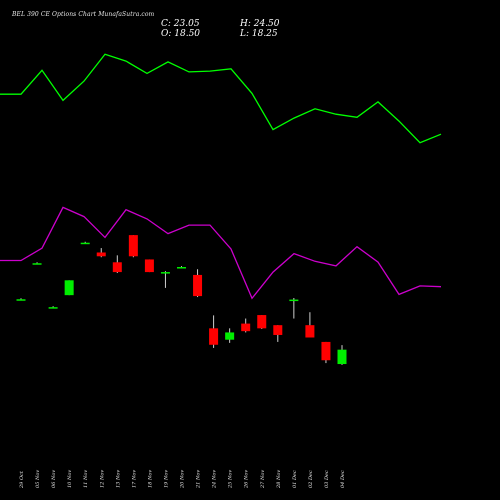  Describe the element at coordinates (343, 479) in the screenshot. I see `x-tick-label: 04 Dec` at that location.